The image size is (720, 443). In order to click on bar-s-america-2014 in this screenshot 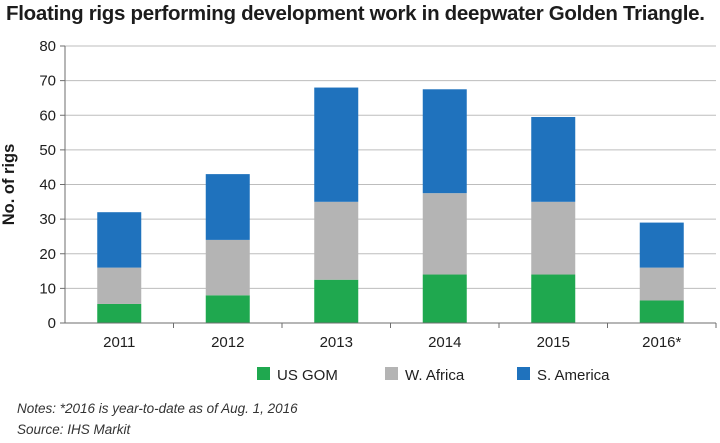, I will do `click(444, 141)`.